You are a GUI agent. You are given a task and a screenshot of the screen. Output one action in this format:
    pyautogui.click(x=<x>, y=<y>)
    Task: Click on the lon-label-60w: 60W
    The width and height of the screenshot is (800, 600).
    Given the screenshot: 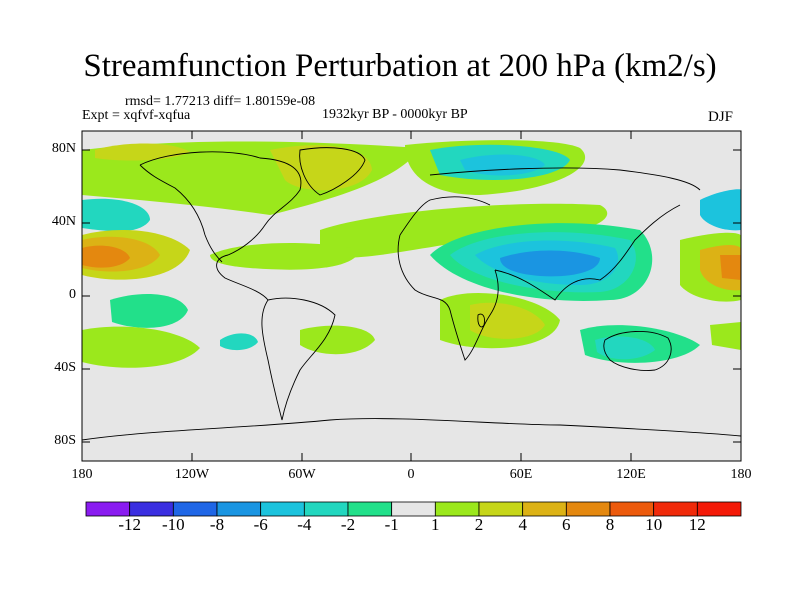 What is the action you would take?
    pyautogui.click(x=302, y=474)
    